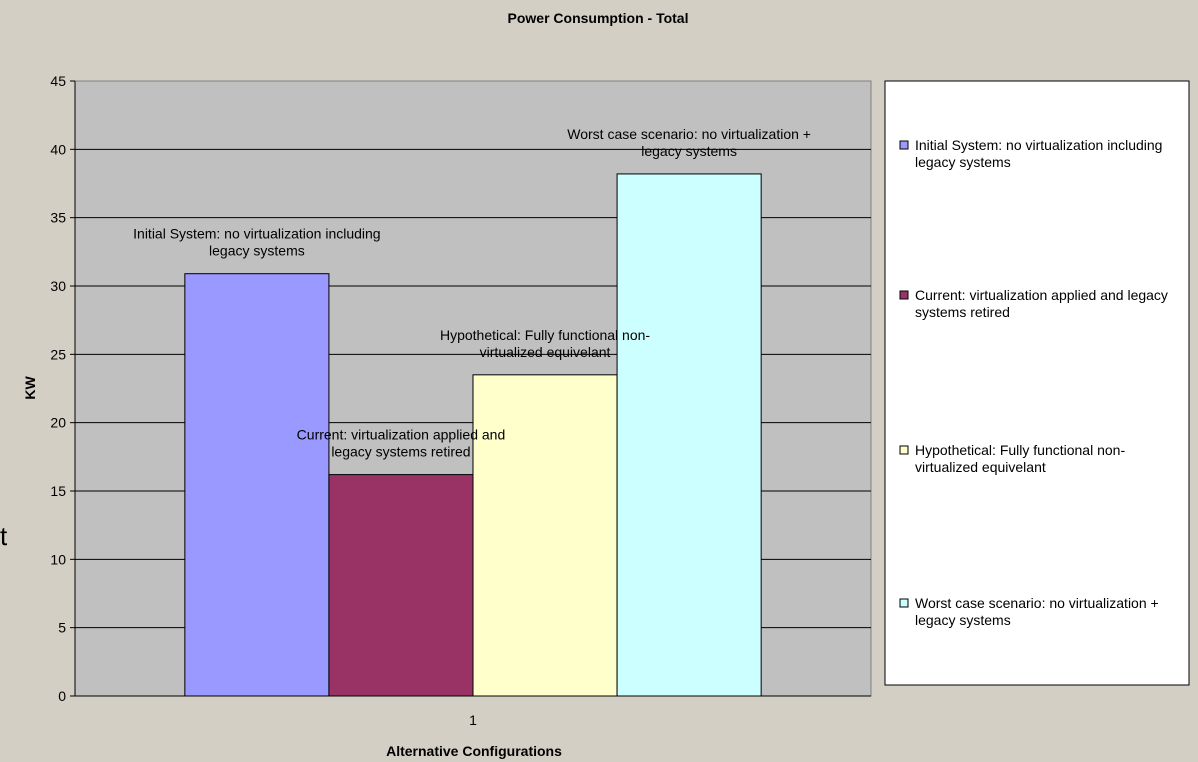  I want to click on y-tick-label: 5, so click(62, 628).